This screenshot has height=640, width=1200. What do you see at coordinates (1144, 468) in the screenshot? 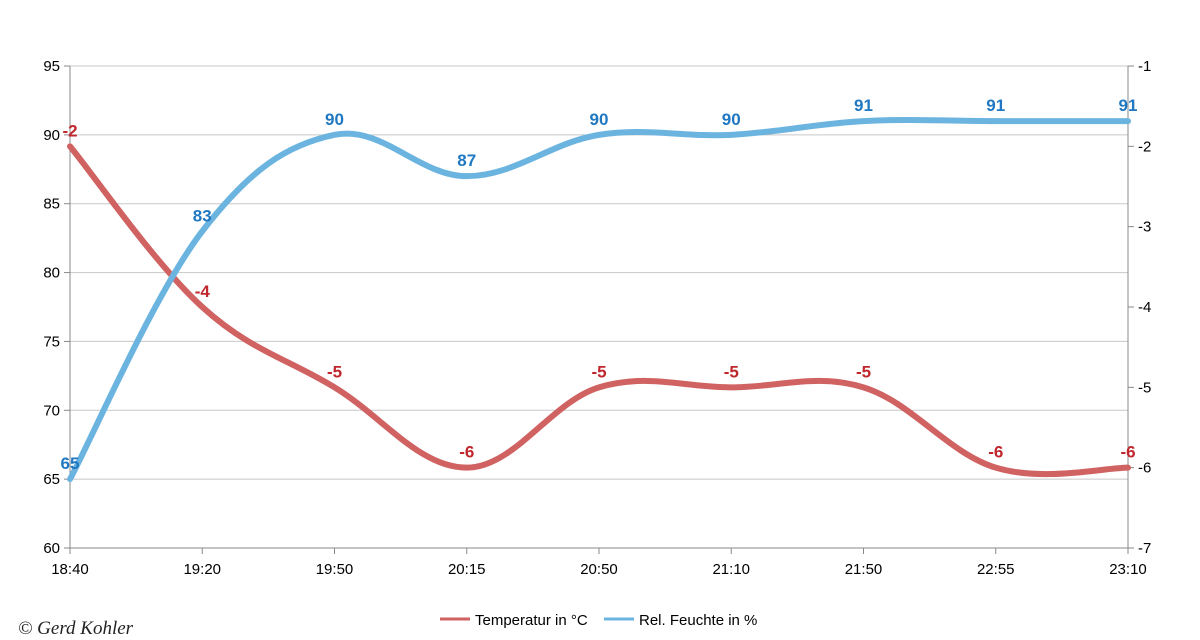
I see `y-right-tick-label: -6` at bounding box center [1144, 468].